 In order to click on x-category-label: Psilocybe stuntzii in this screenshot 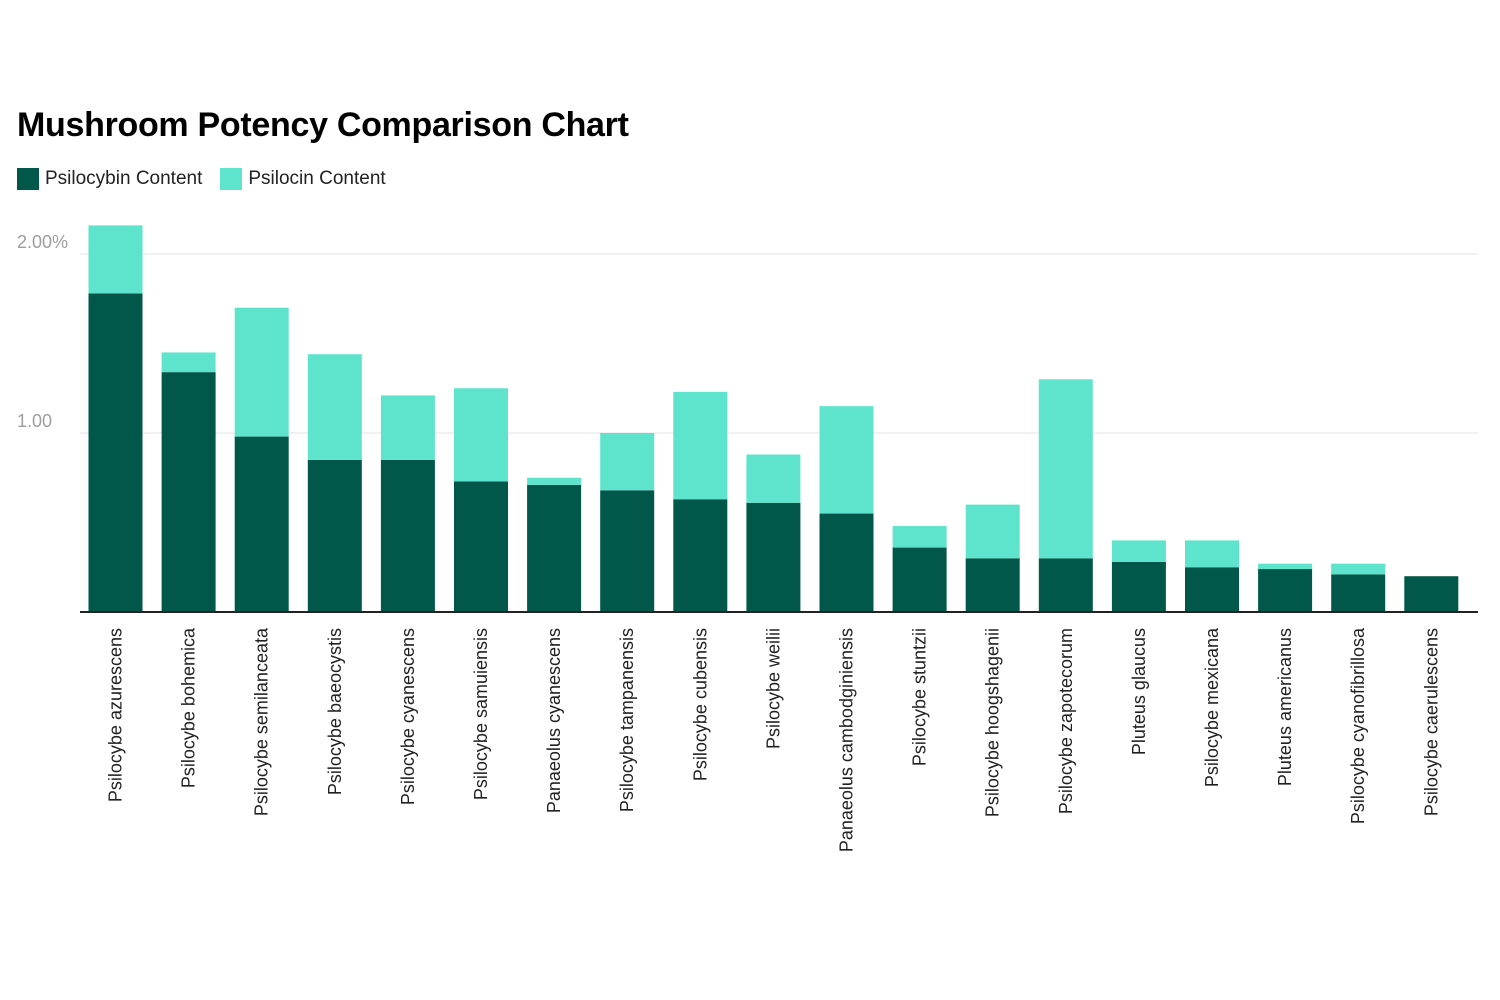, I will do `click(920, 697)`.